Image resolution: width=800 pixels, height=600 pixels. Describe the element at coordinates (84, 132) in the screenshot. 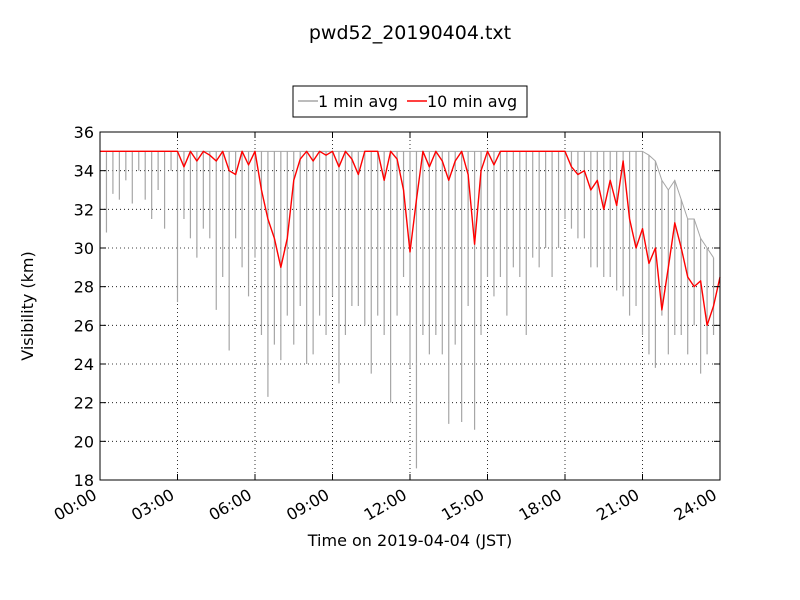

I see `y-tick-label: 36` at that location.